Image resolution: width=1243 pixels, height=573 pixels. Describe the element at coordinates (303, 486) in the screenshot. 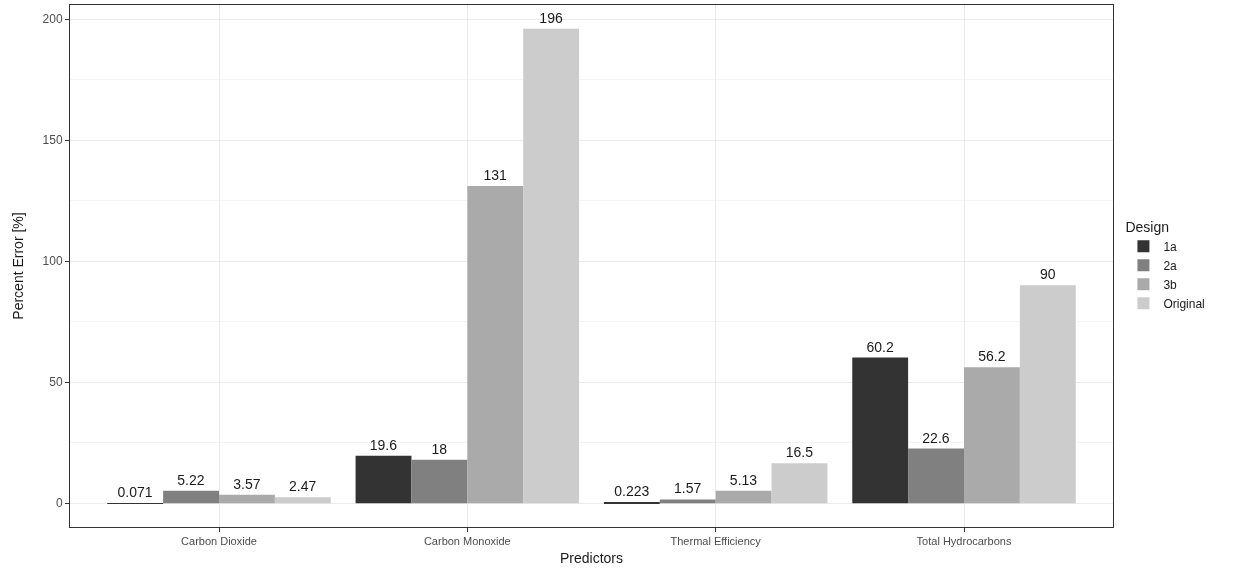

I see `data-label: 2.47` at that location.